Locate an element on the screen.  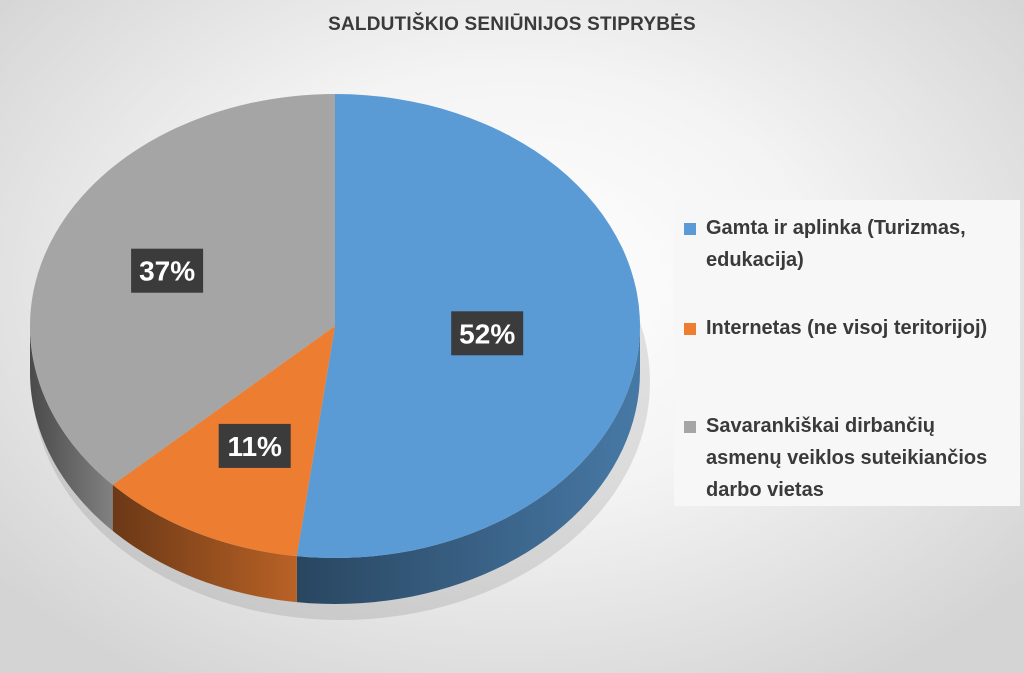
data-label-2: 37% is located at coordinates (167, 271).